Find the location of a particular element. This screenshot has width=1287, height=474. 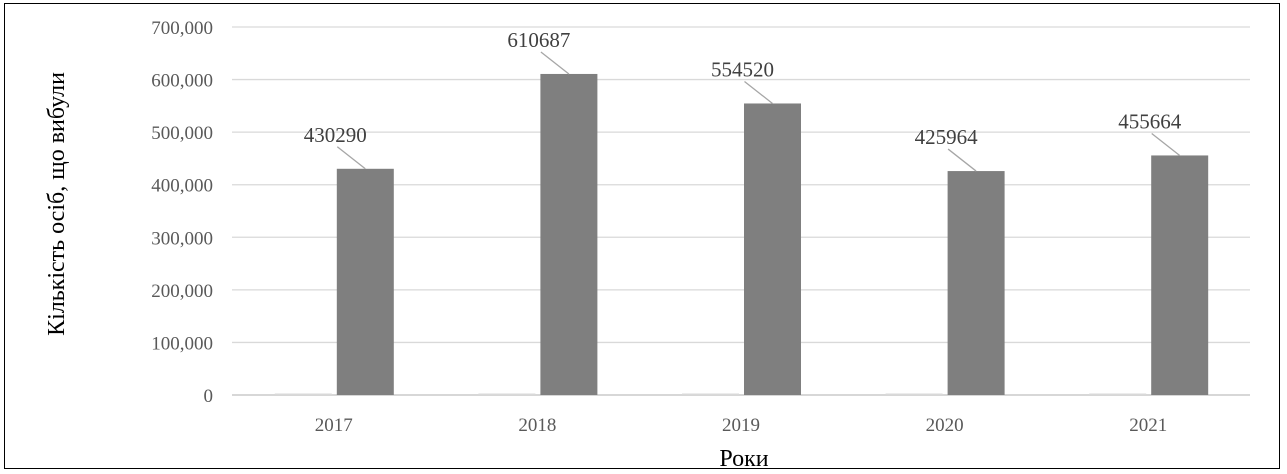

y-tick-label: 100,000 is located at coordinates (182, 343).